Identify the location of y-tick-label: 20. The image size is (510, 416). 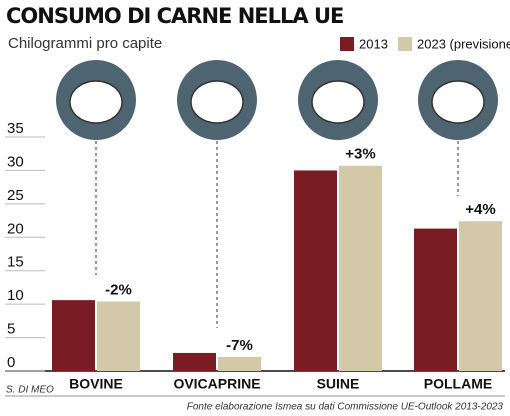
(15, 228).